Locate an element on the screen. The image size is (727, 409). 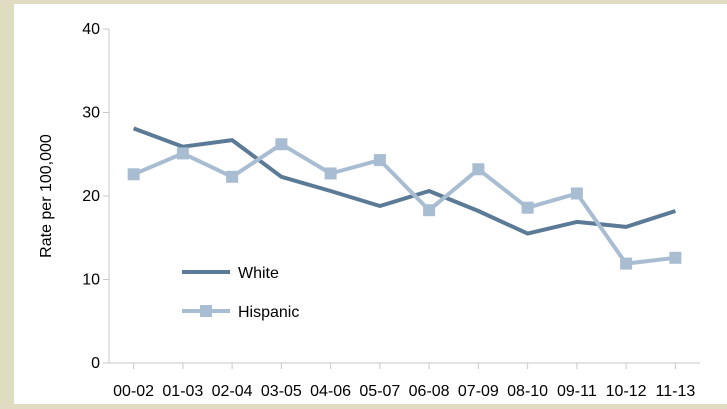
legend-label-white: White is located at coordinates (258, 273).